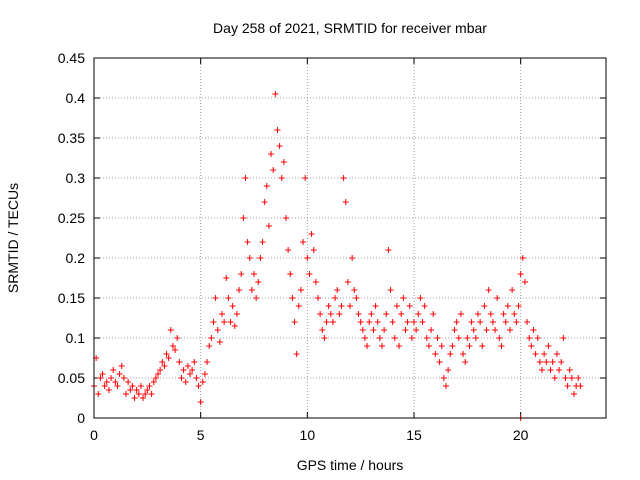 The height and width of the screenshot is (480, 640). I want to click on y-tick-label: 0.15, so click(71, 298).